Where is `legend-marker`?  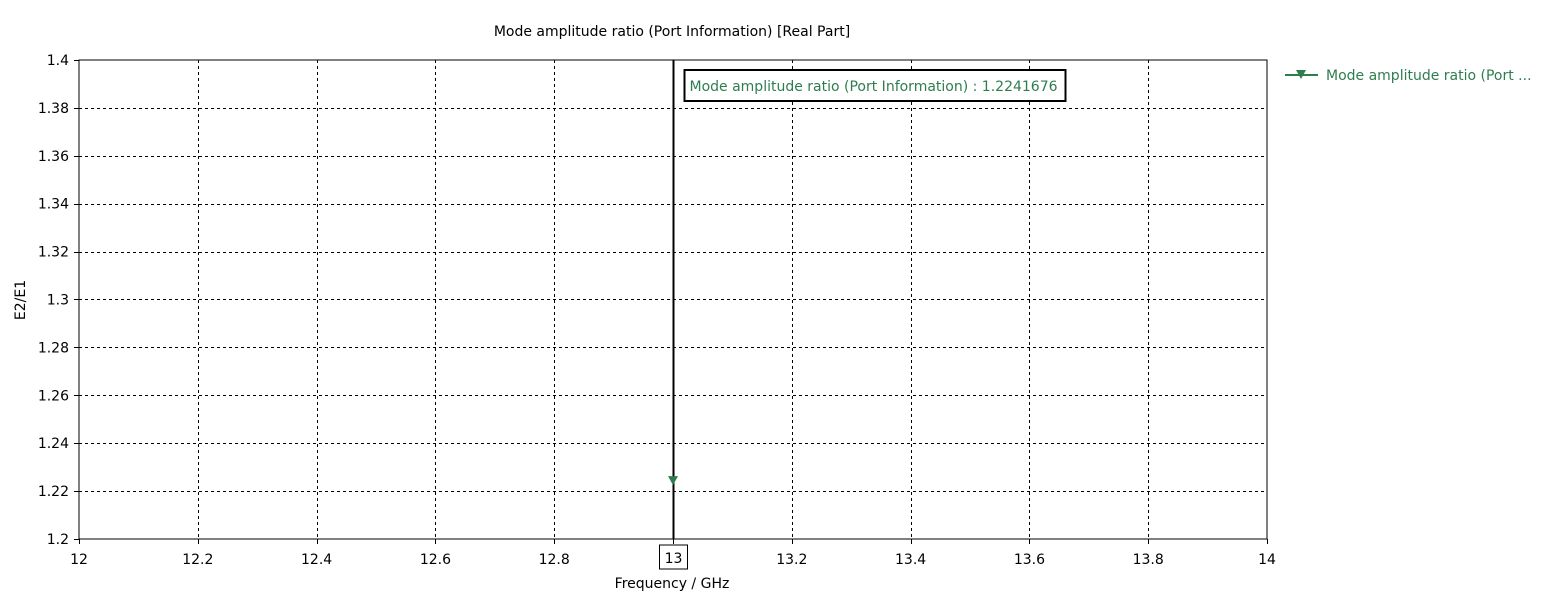 legend-marker is located at coordinates (1301, 74).